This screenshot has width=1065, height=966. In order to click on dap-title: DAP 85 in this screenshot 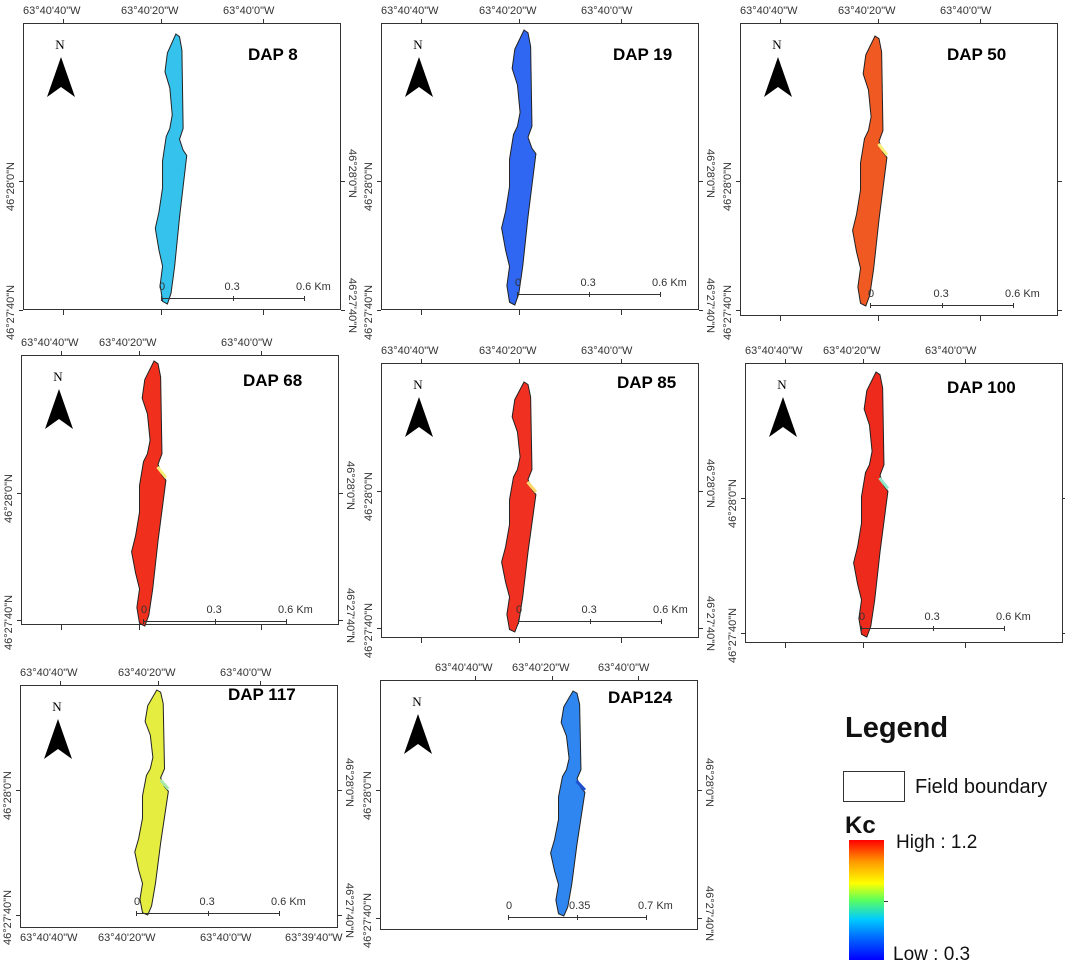, I will do `click(647, 382)`.